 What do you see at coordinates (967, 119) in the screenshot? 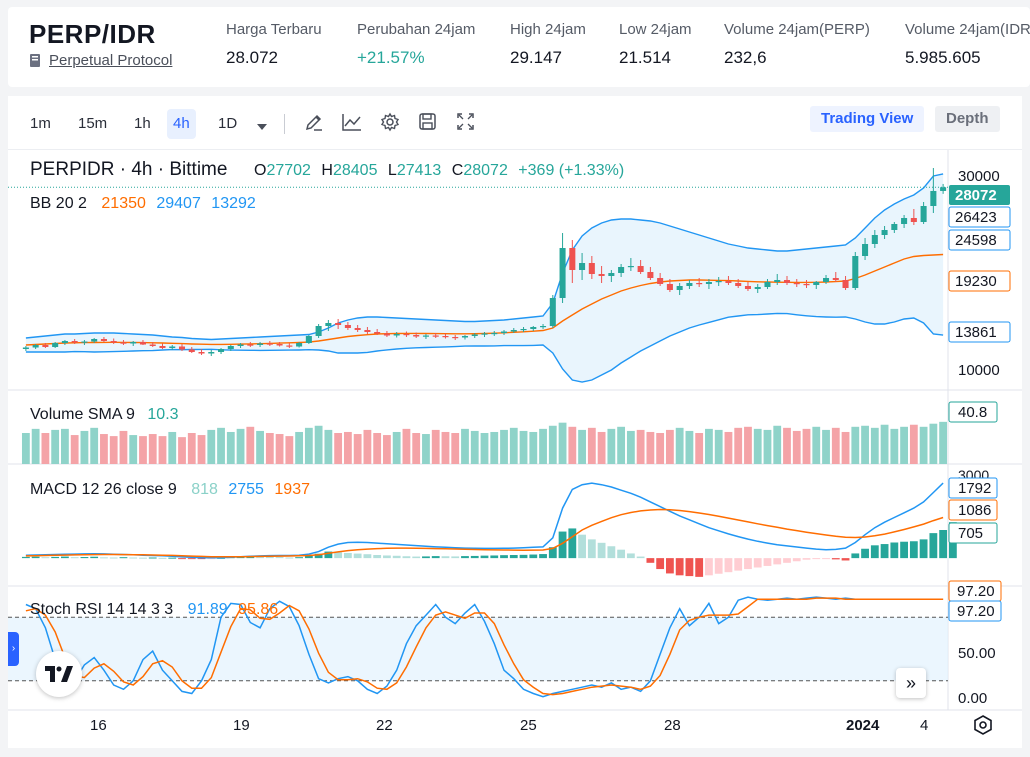
I see `depth-button: Depth` at bounding box center [967, 119].